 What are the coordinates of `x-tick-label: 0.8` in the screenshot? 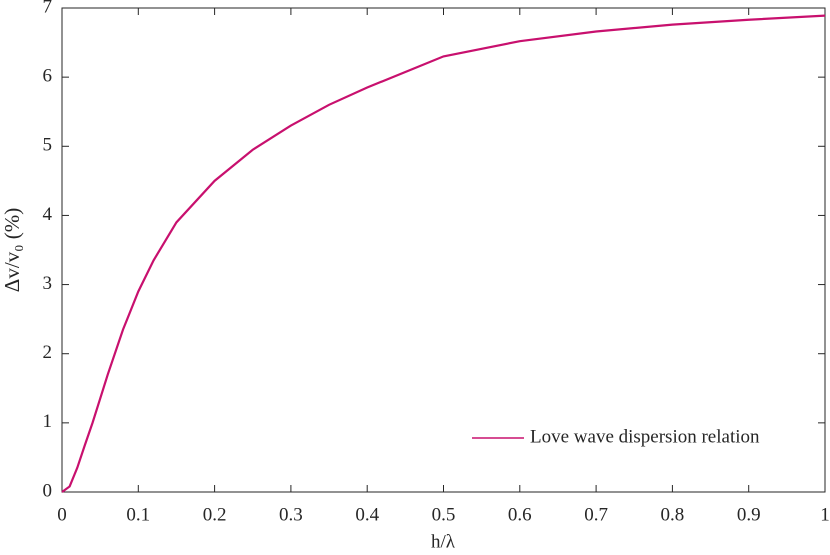 It's located at (673, 514).